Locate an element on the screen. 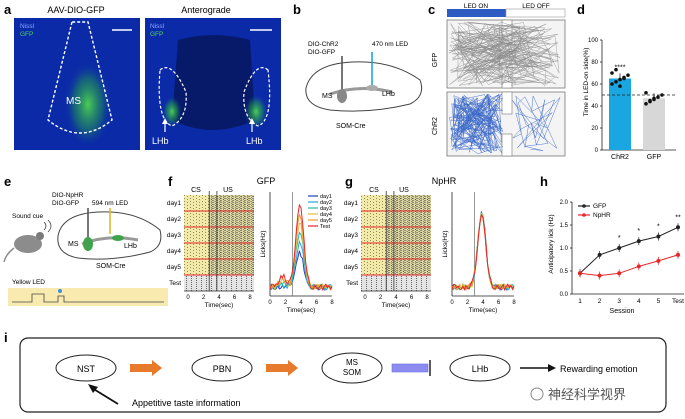  lick-tick: 4 is located at coordinates (483, 303).